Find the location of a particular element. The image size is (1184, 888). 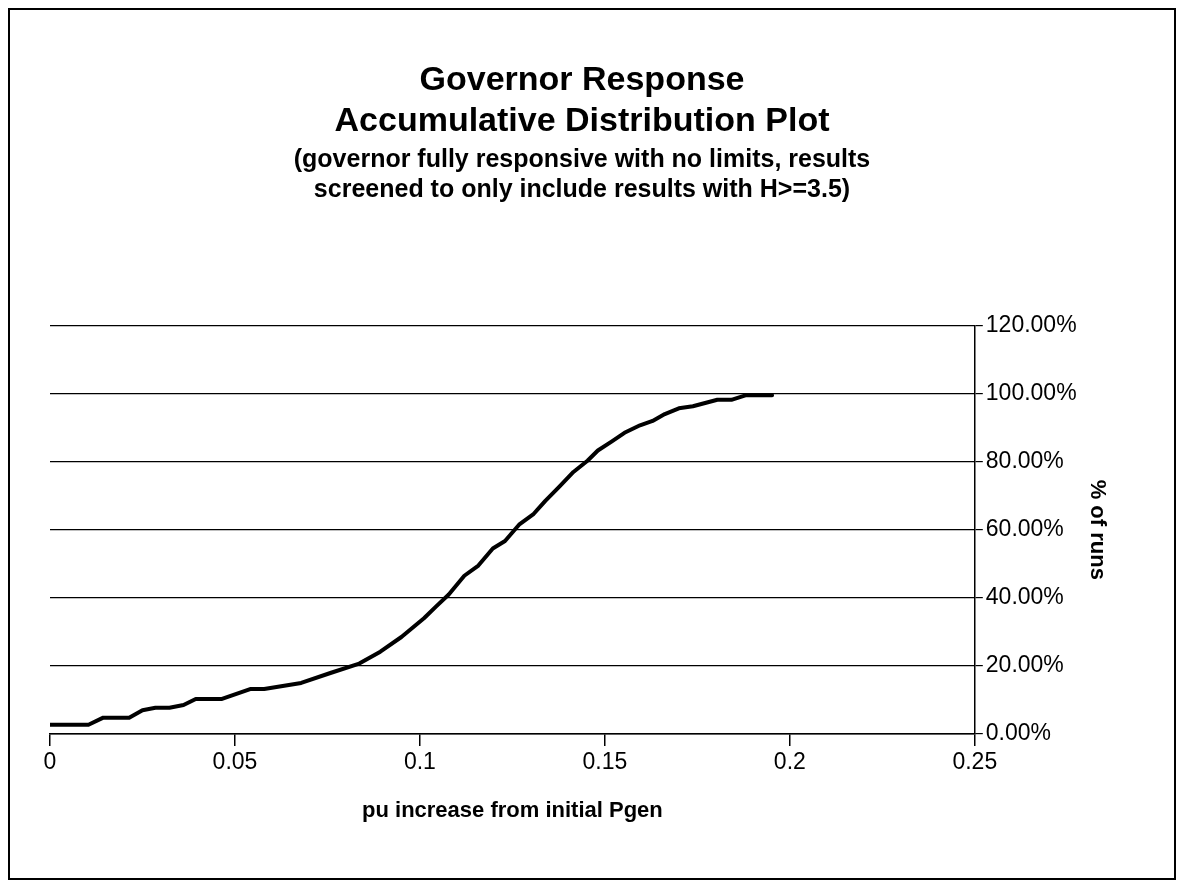

chart-title: Governor Response Accumulative Distribution Plot is located at coordinates (582, 98).